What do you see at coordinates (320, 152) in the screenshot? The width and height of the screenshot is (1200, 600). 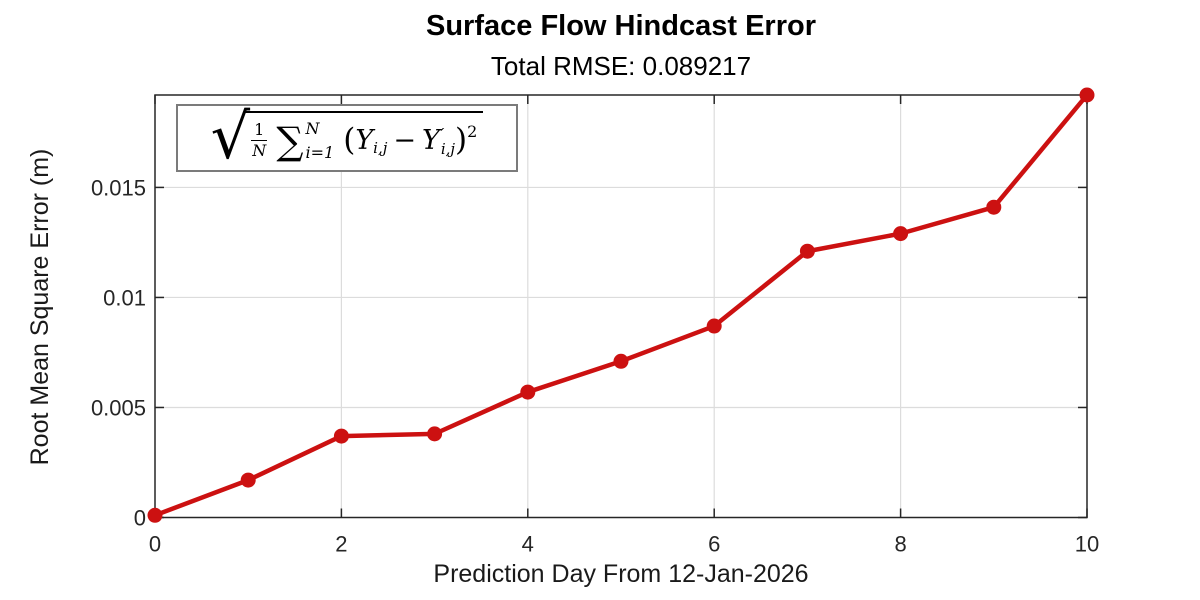 I see `summation-lower-limit: i=1` at bounding box center [320, 152].